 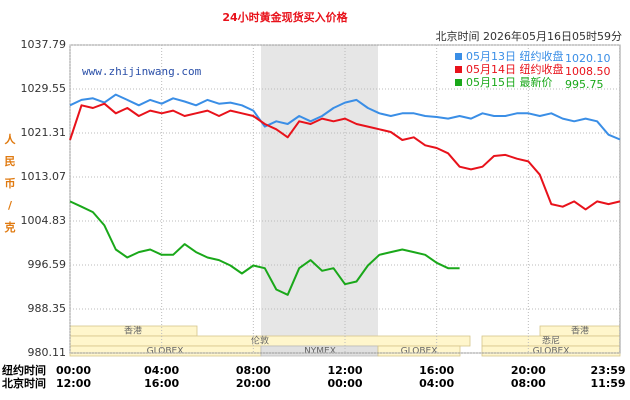 I want to click on y-axis-label-char: /, so click(x=10, y=205).